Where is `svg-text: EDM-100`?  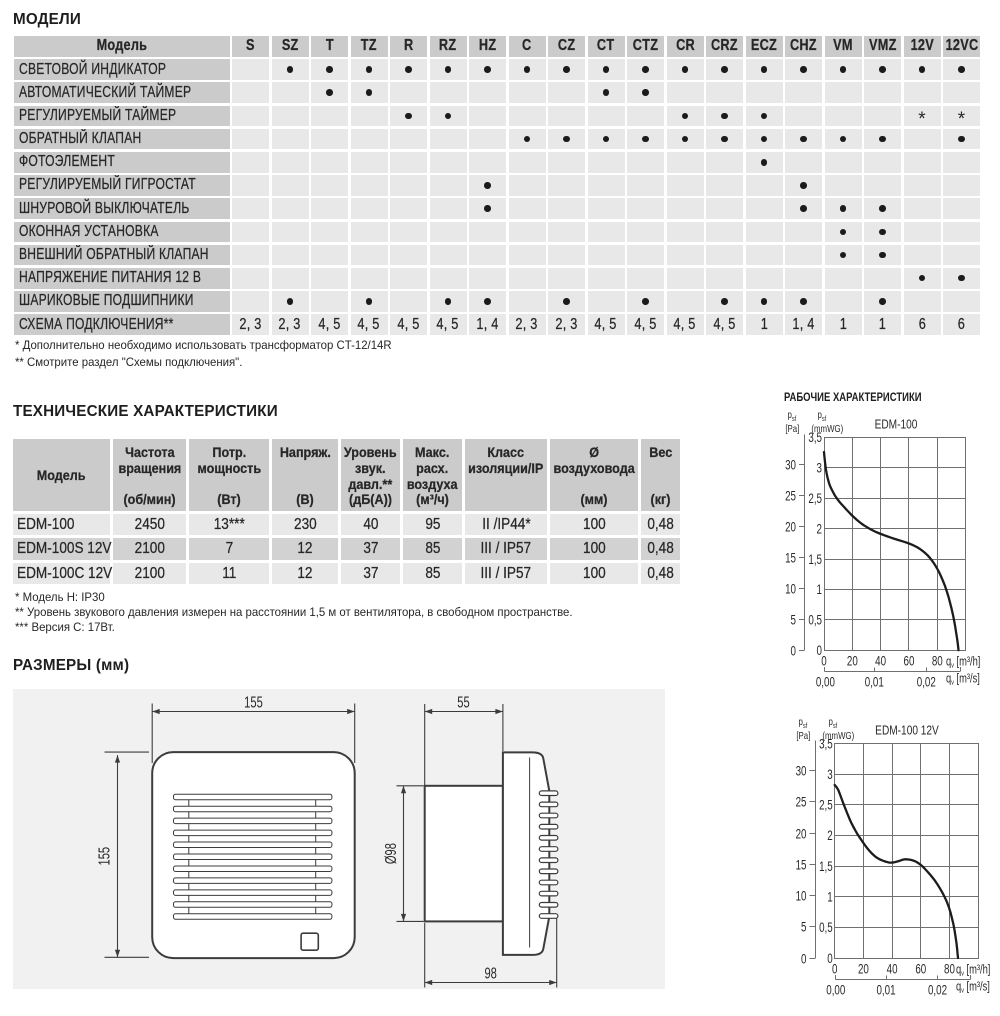 svg-text: EDM-100 is located at coordinates (896, 424).